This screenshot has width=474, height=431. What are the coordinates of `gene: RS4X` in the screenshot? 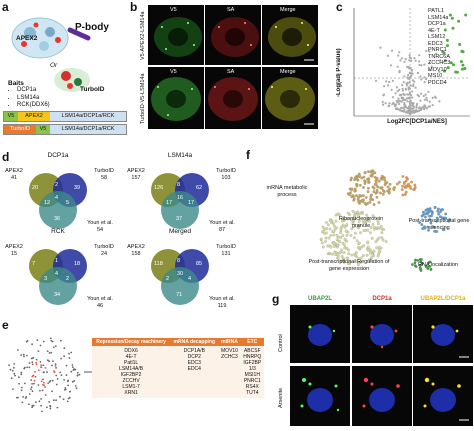 It's located at (252, 387).